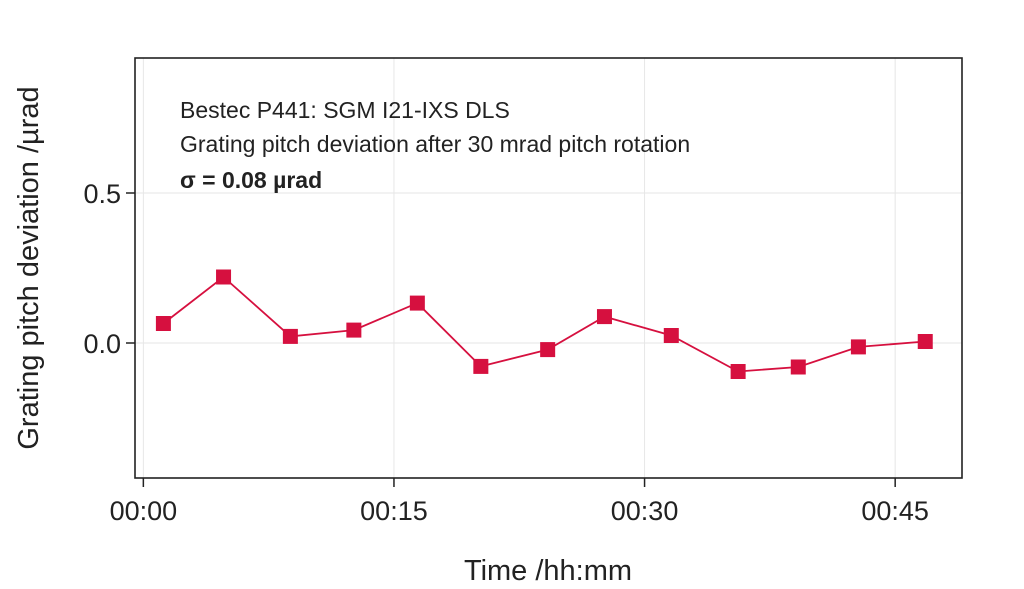 This screenshot has width=1024, height=589. What do you see at coordinates (251, 180) in the screenshot?
I see `annotation-sigma: σ = 0.08 µrad` at bounding box center [251, 180].